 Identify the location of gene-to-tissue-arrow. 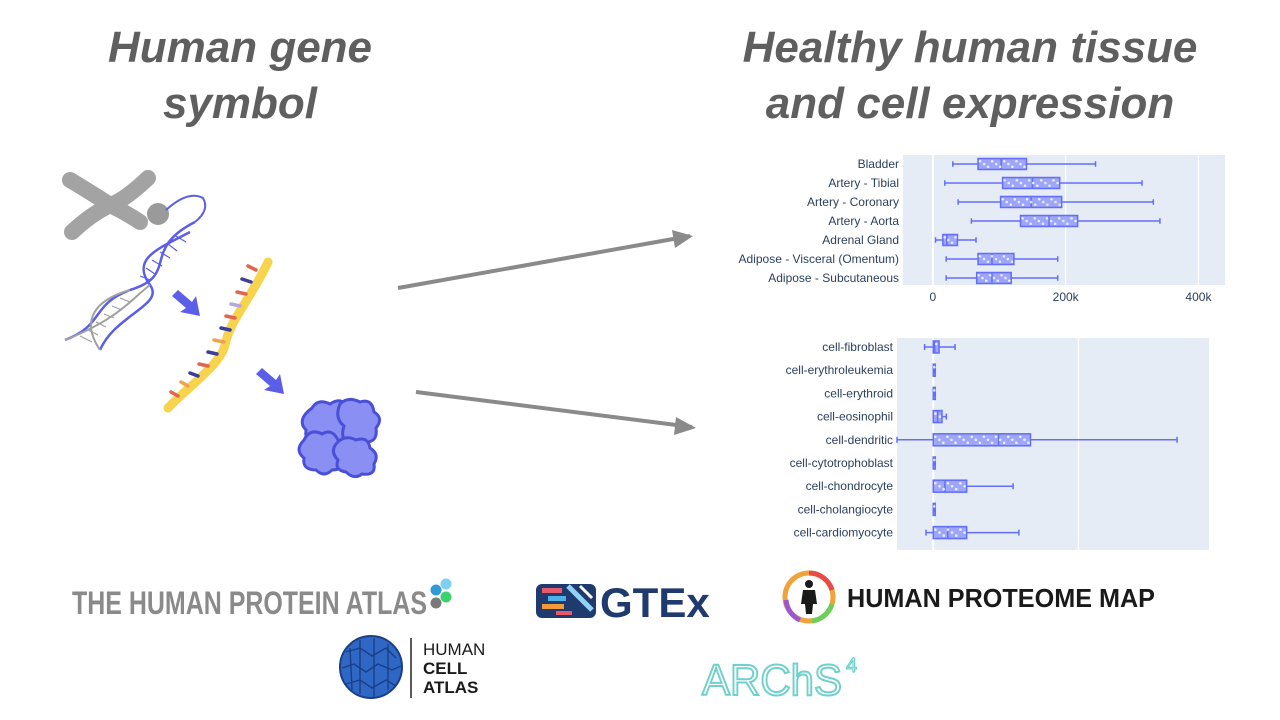
(544, 262).